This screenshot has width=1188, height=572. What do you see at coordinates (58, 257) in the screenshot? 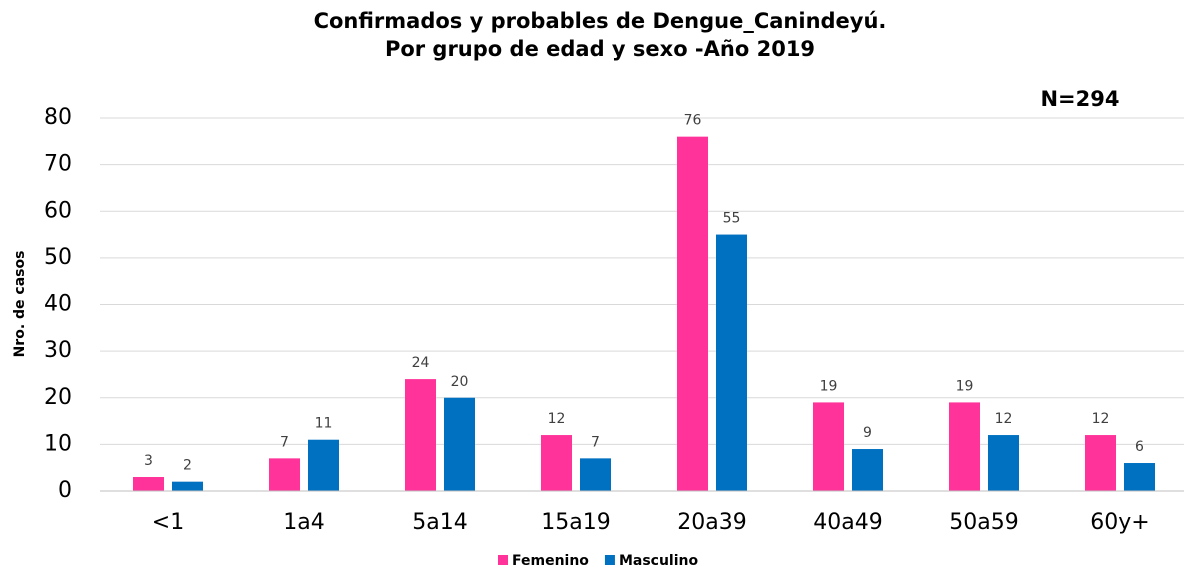
I see `y-tick-label: 50` at bounding box center [58, 257].